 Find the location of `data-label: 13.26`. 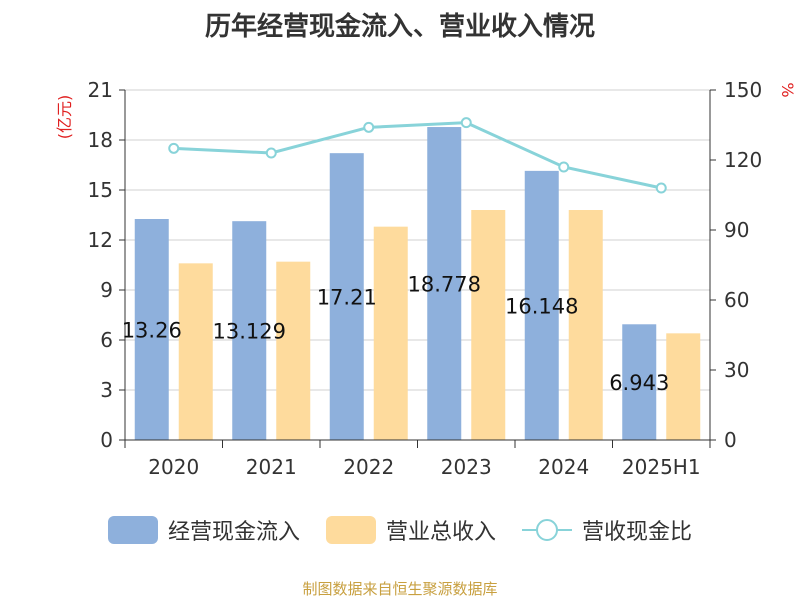

data-label: 13.26 is located at coordinates (152, 331).